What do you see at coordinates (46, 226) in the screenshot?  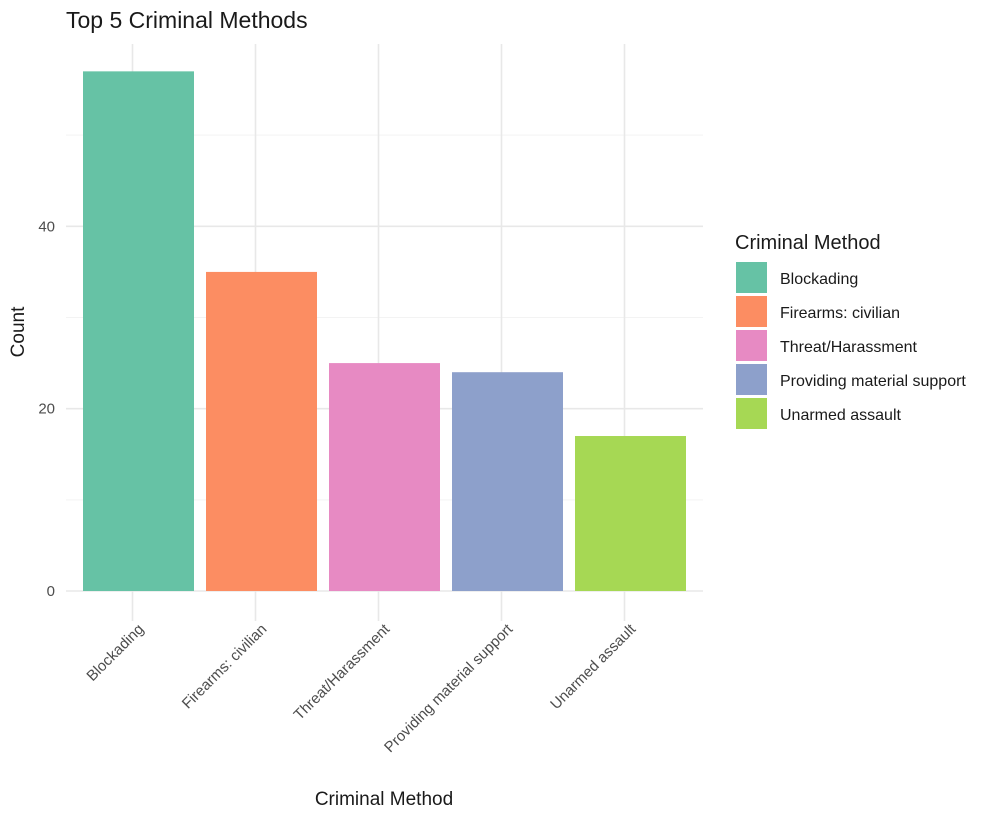 I see `y-tick-label: 40` at bounding box center [46, 226].